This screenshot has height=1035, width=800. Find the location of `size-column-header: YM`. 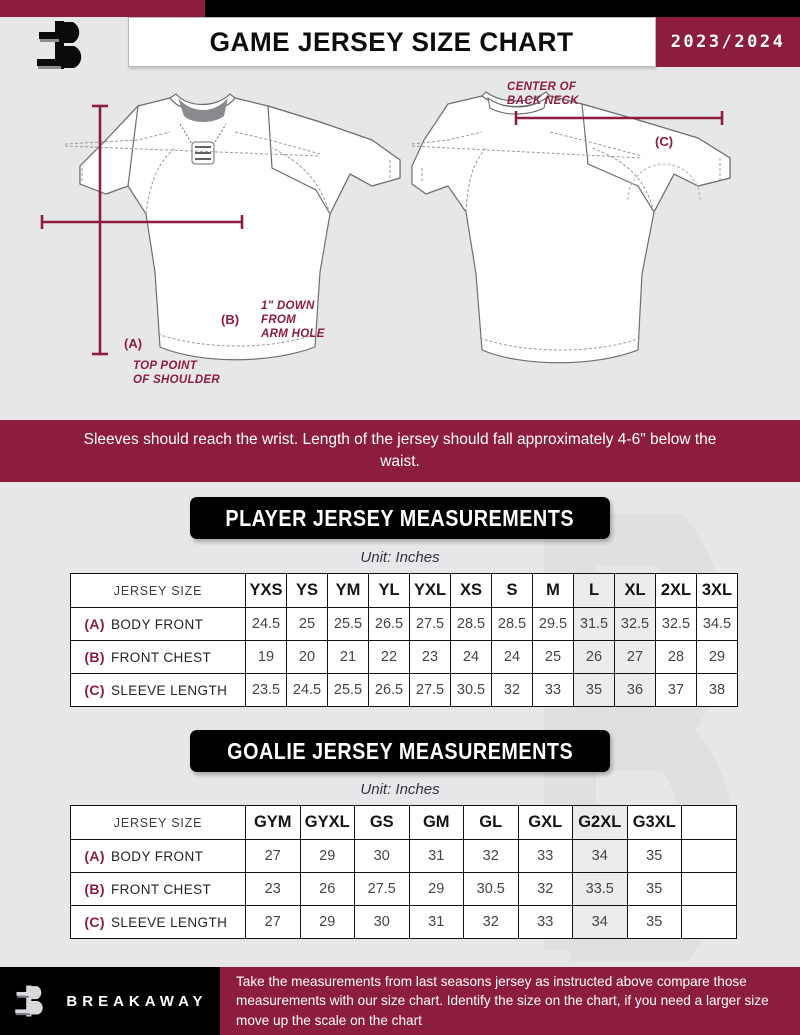

size-column-header: YM is located at coordinates (348, 590).